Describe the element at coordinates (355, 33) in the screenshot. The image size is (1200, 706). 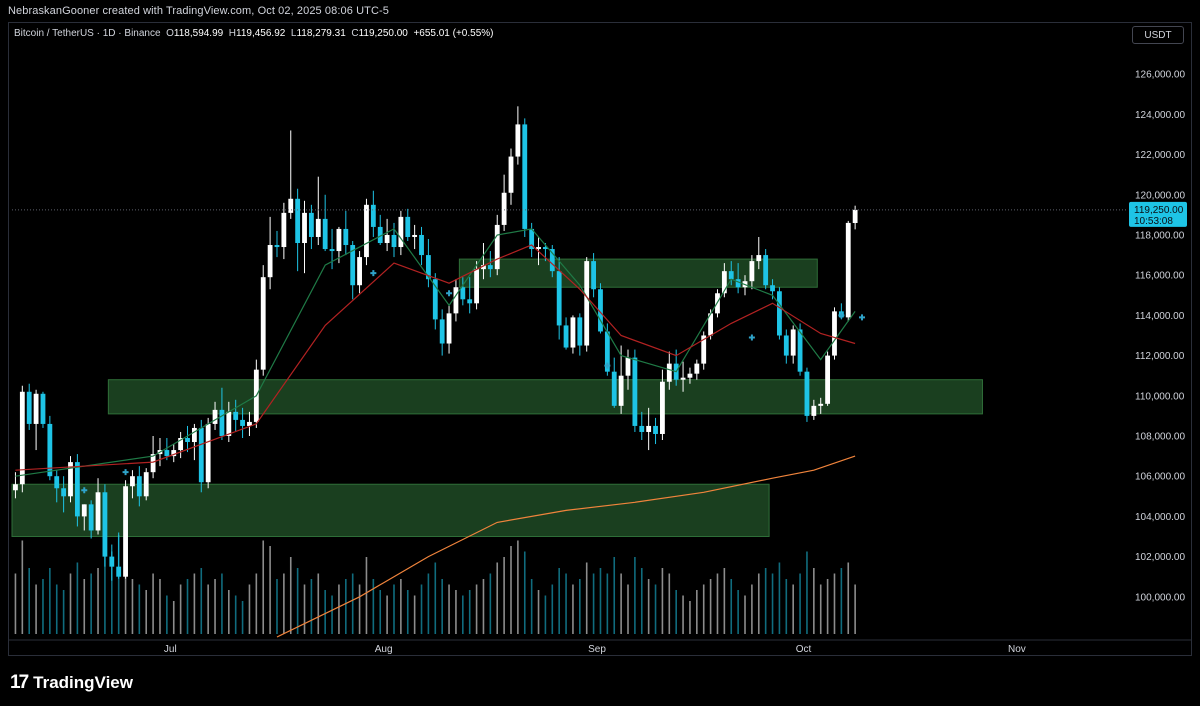
I see `close-label: C` at that location.